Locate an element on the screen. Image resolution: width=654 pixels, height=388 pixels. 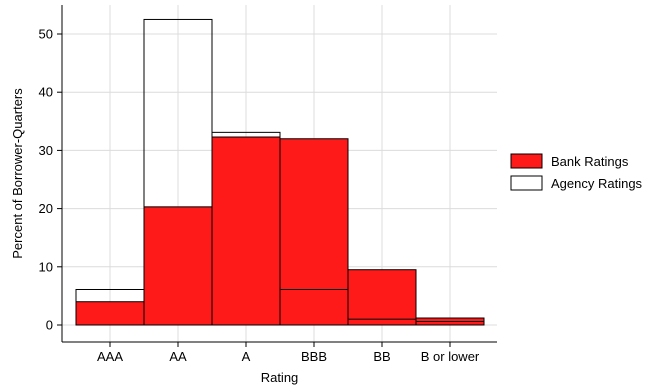
x-tick-label: BBB is located at coordinates (314, 356).